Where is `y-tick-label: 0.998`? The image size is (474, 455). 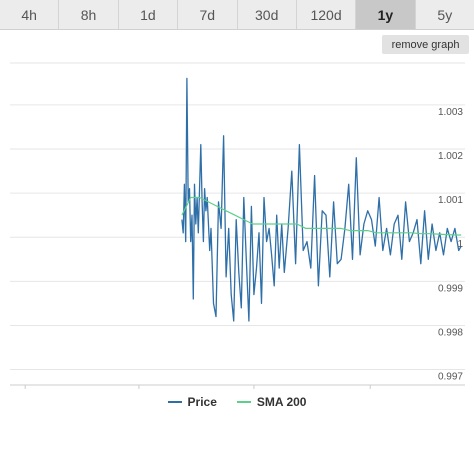 y-tick-label: 0.998 is located at coordinates (450, 332).